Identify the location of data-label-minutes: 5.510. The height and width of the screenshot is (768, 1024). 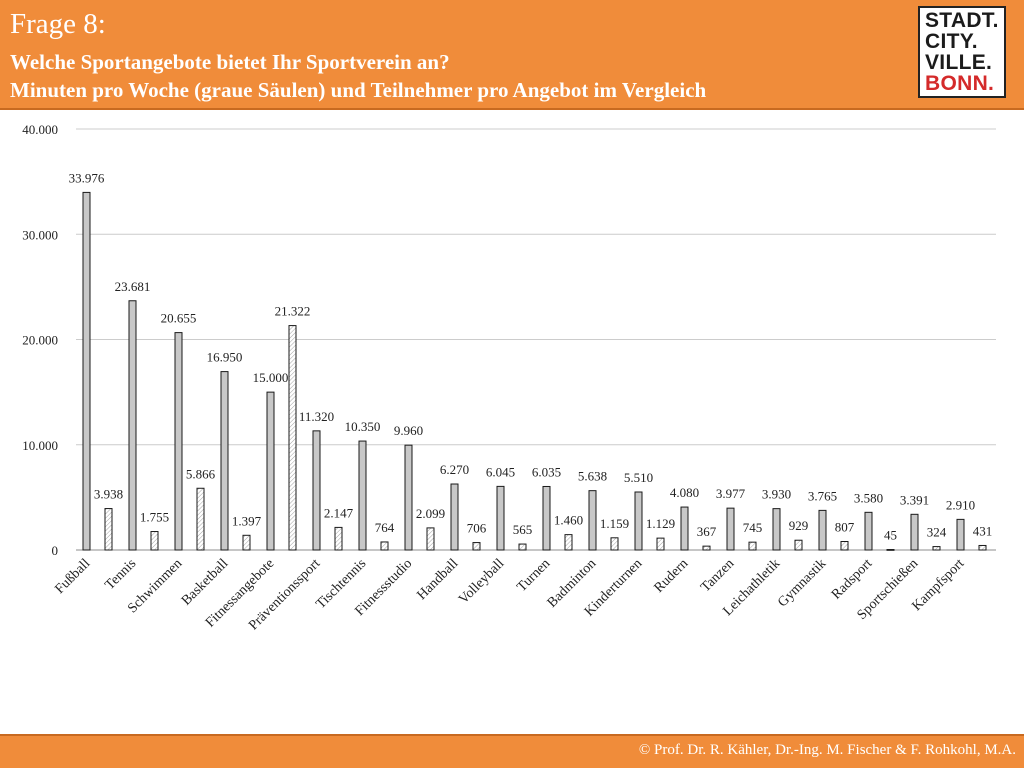
(638, 477).